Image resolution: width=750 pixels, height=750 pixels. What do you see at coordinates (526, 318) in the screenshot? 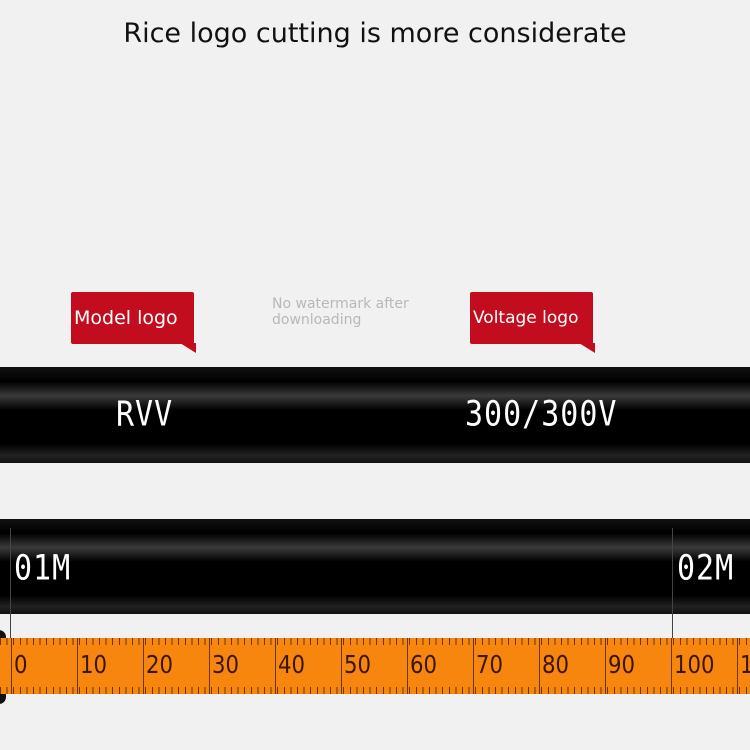
I see `voltage-logo-label: Voltage logo` at bounding box center [526, 318].